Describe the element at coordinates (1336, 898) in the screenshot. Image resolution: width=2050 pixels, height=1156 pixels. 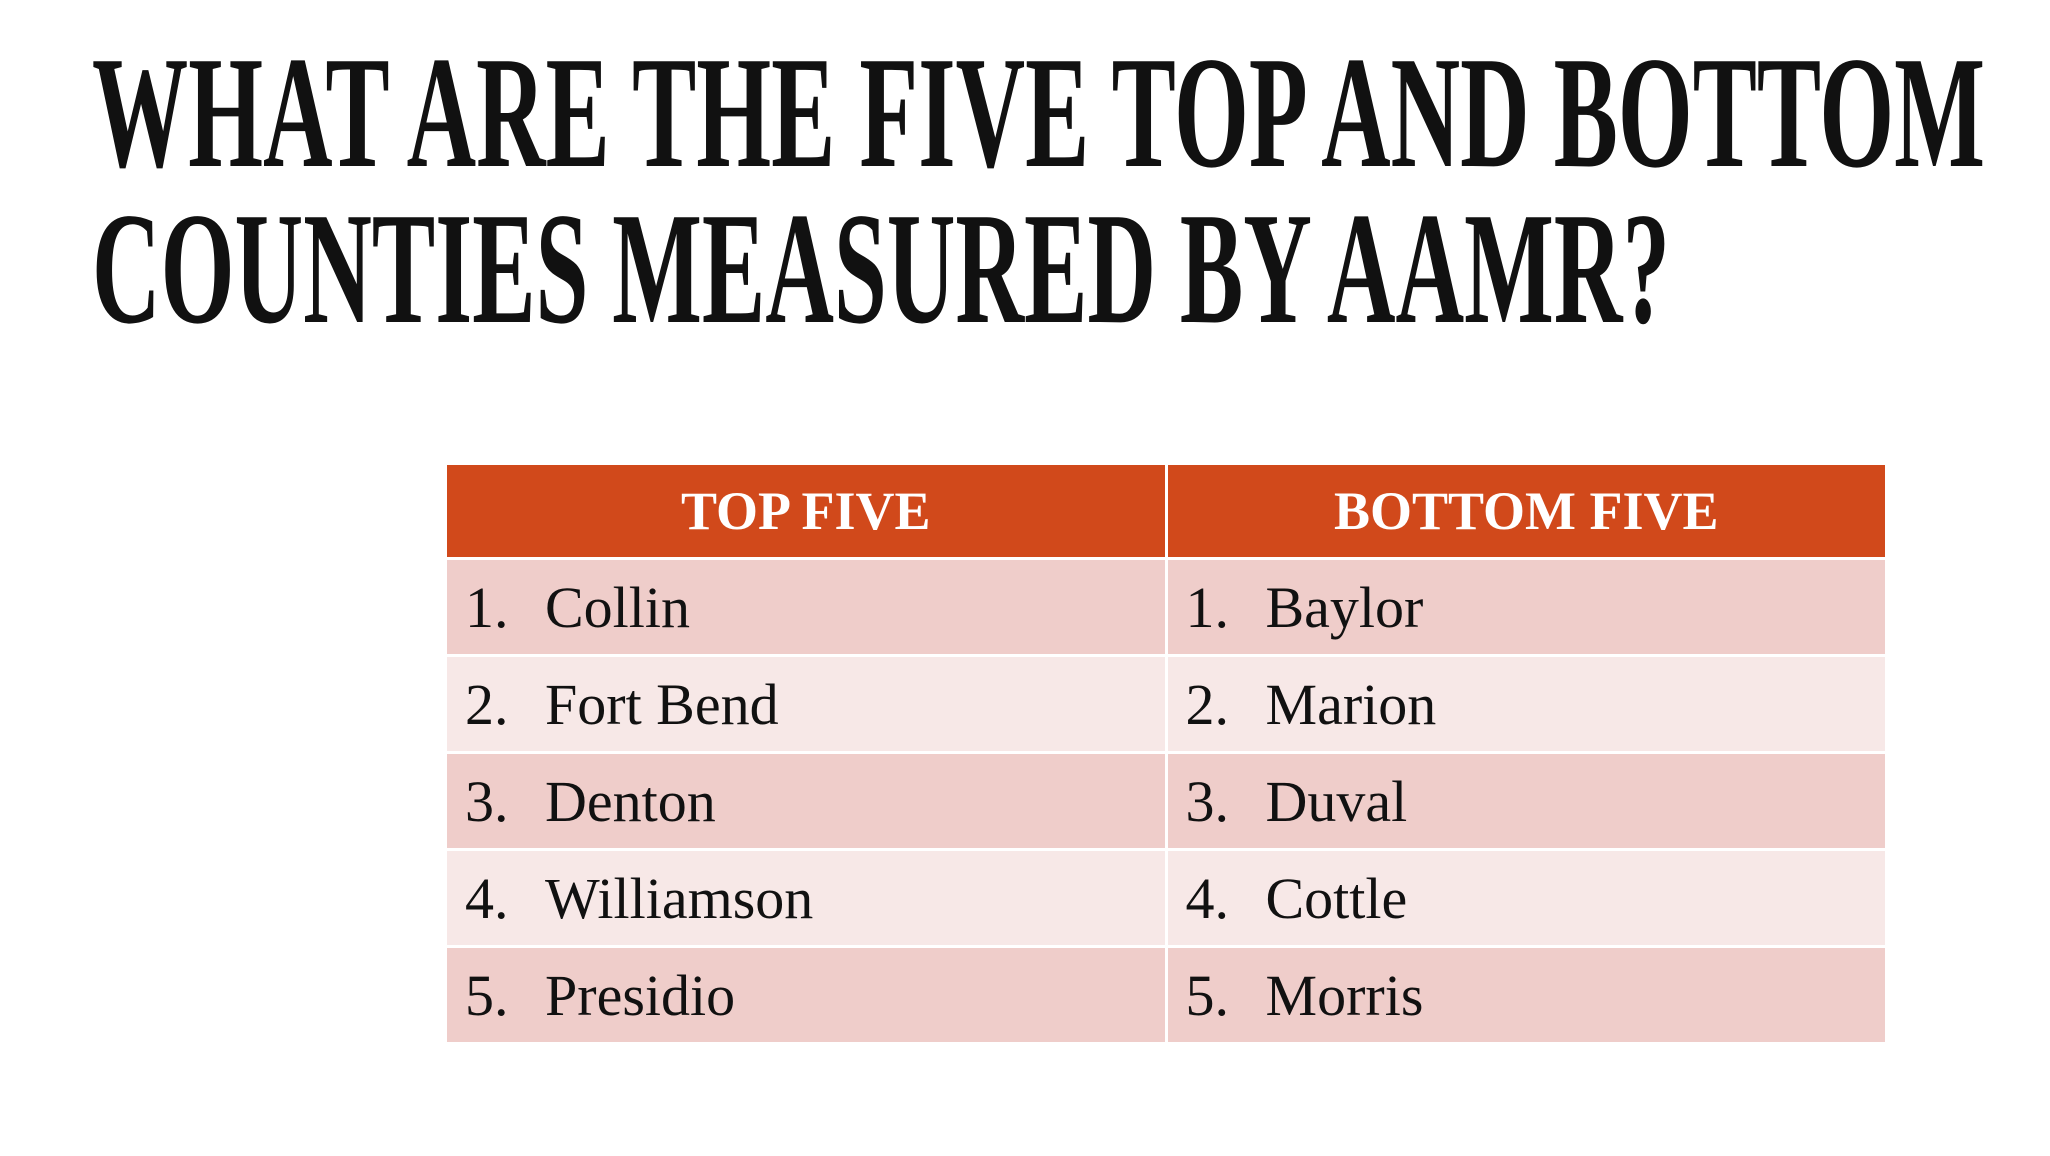
I see `county-name: Cottle` at that location.